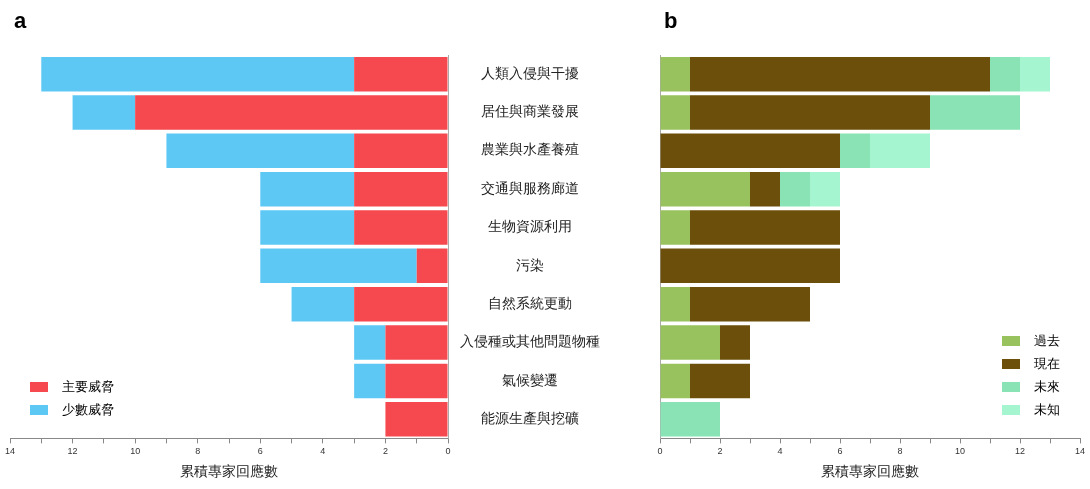 This screenshot has height=489, width=1090. I want to click on y-tick-label: 人類入侵與干擾, so click(530, 72).